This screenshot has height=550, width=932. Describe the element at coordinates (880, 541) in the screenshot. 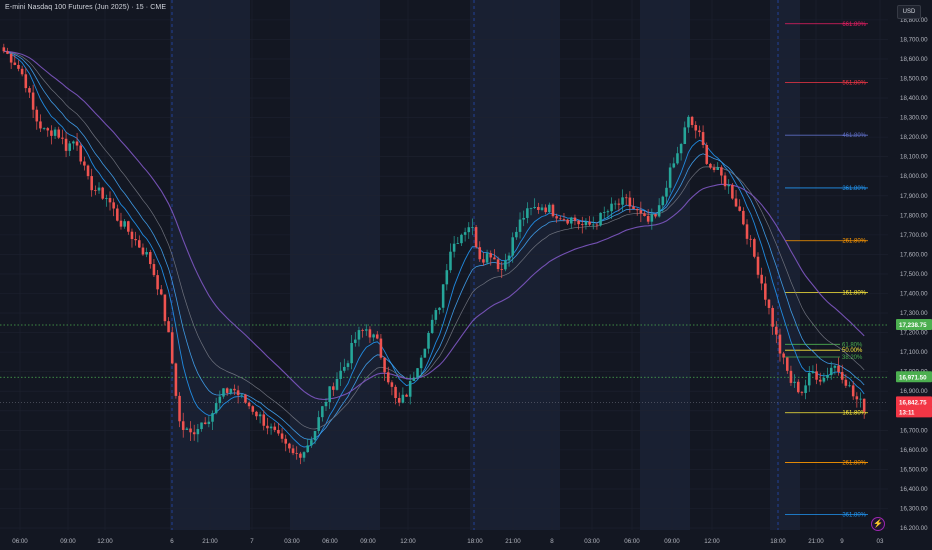

I see `time-tick-label: 03` at that location.